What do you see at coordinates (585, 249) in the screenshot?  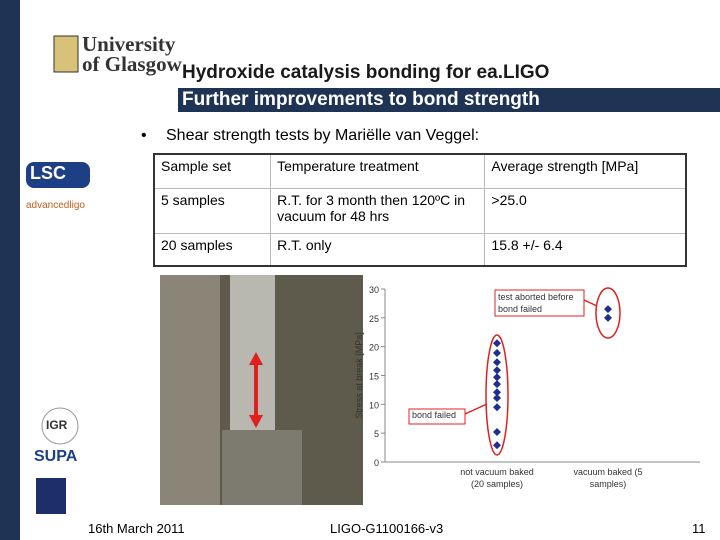 I see `table-cell: 15.8 +/- 6.4` at bounding box center [585, 249].